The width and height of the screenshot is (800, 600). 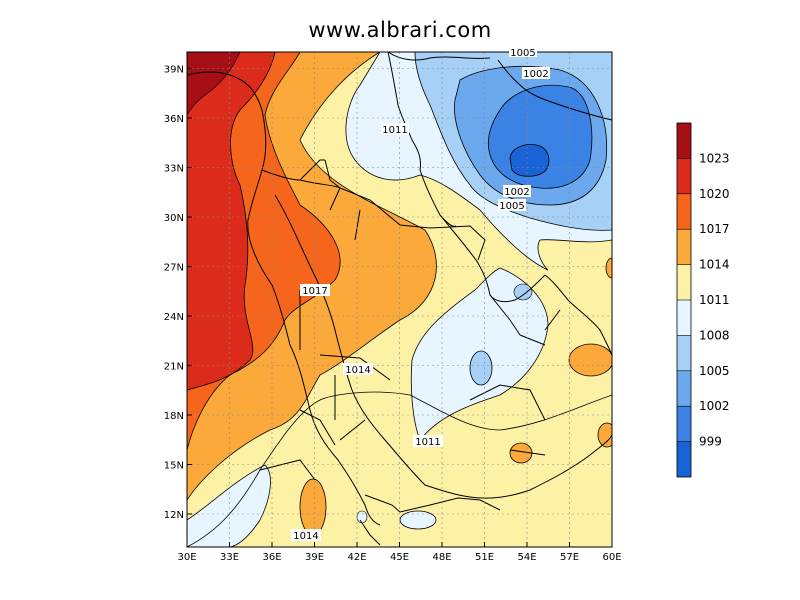 What do you see at coordinates (481, 368) in the screenshot?
I see `field-1005-1008-small` at bounding box center [481, 368].